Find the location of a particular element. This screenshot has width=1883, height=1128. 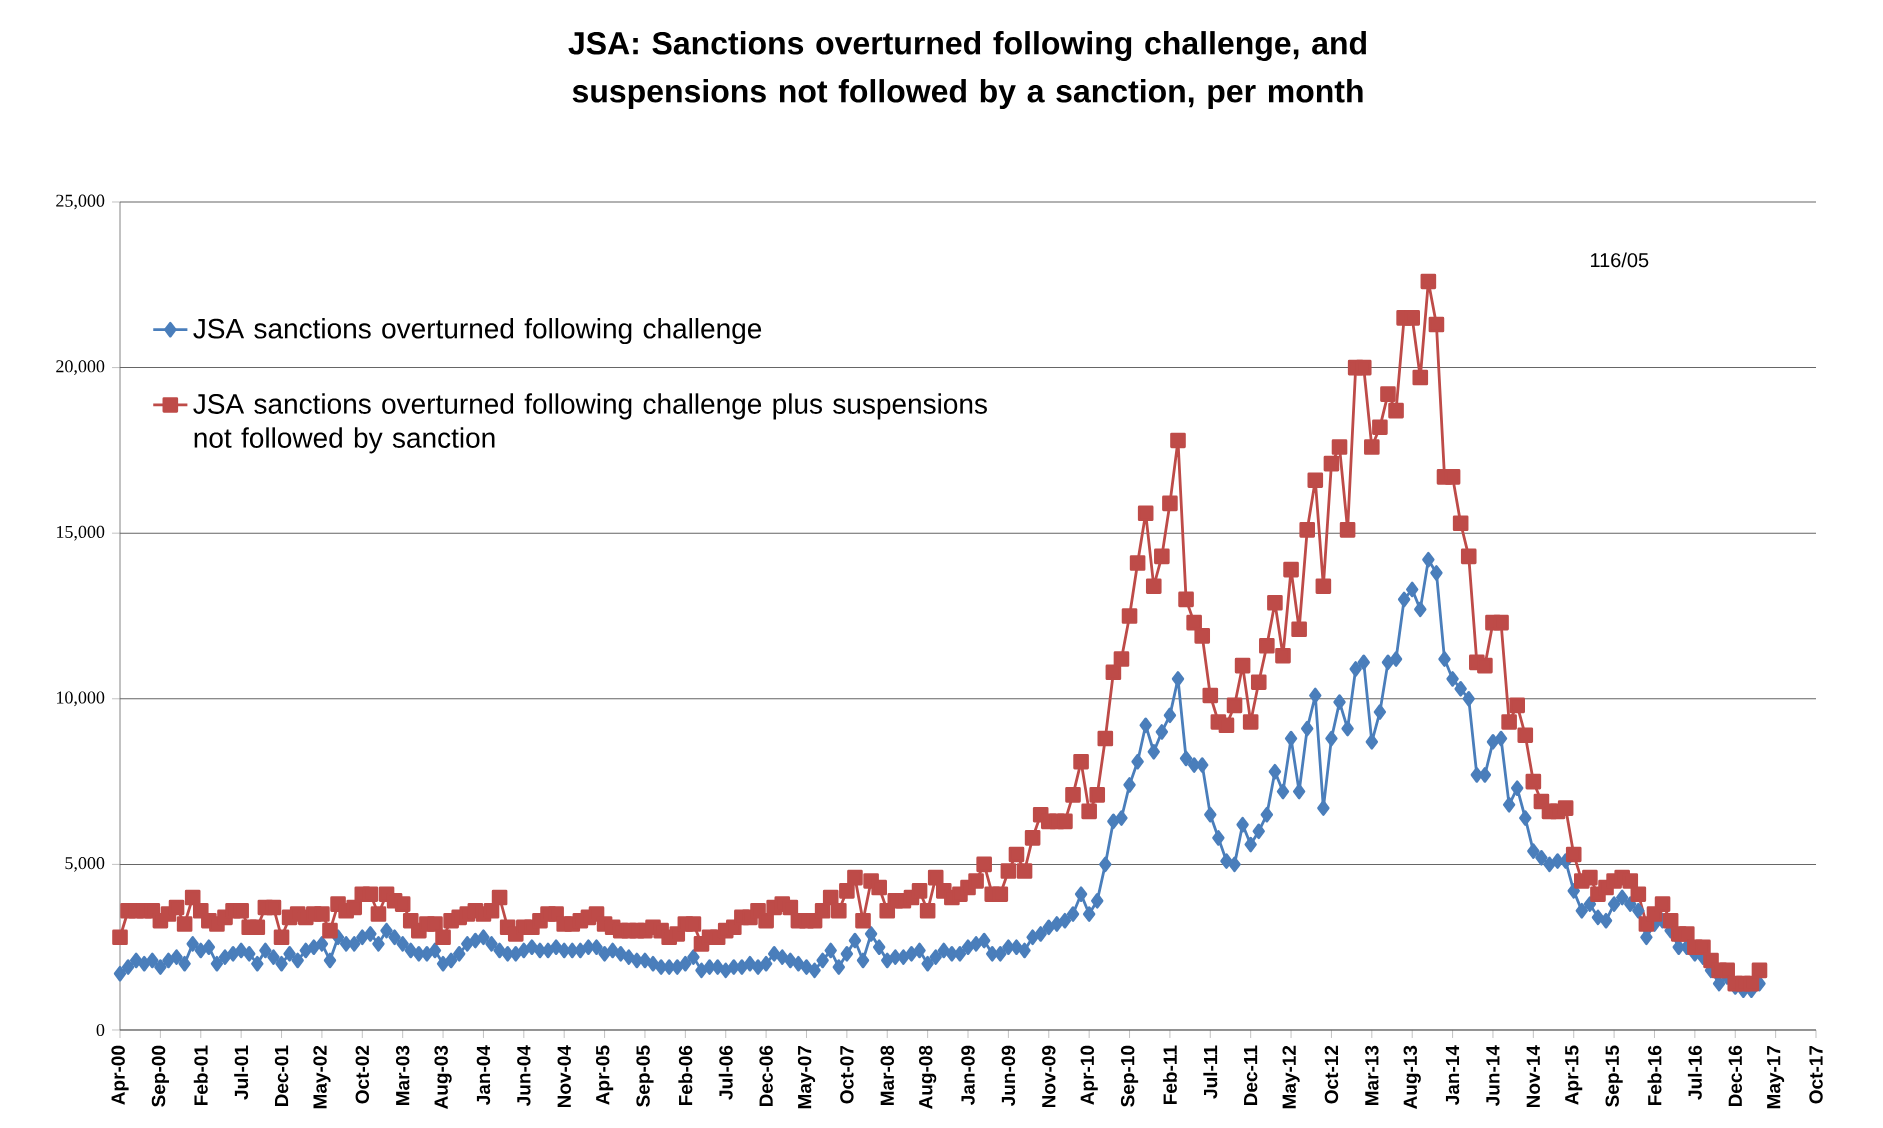

x-tick-label: Jun-09 is located at coordinates (1008, 1076).